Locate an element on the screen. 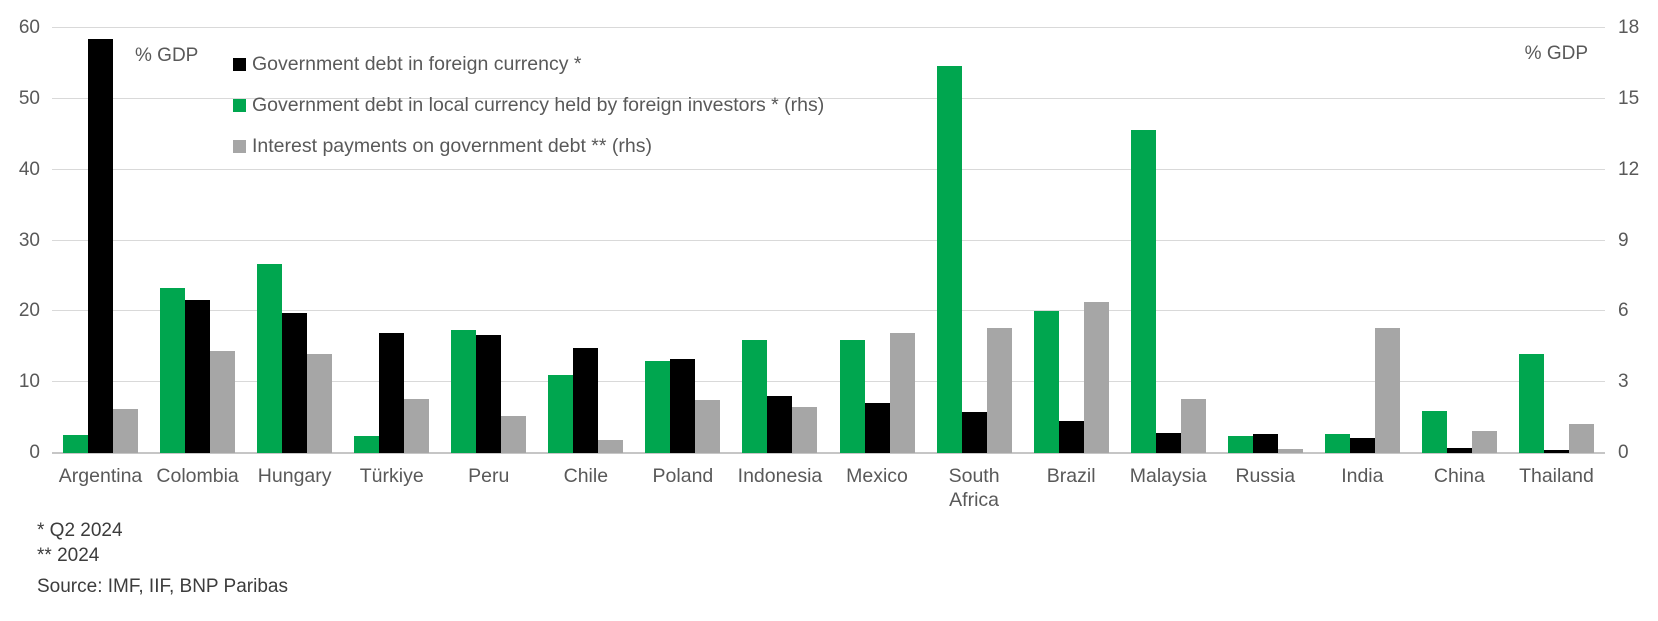 This screenshot has width=1658, height=621. category-label: Malaysia is located at coordinates (1168, 476).